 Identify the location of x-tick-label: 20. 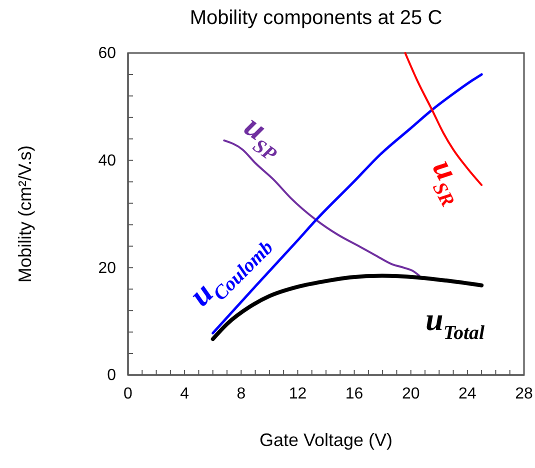
(411, 393).